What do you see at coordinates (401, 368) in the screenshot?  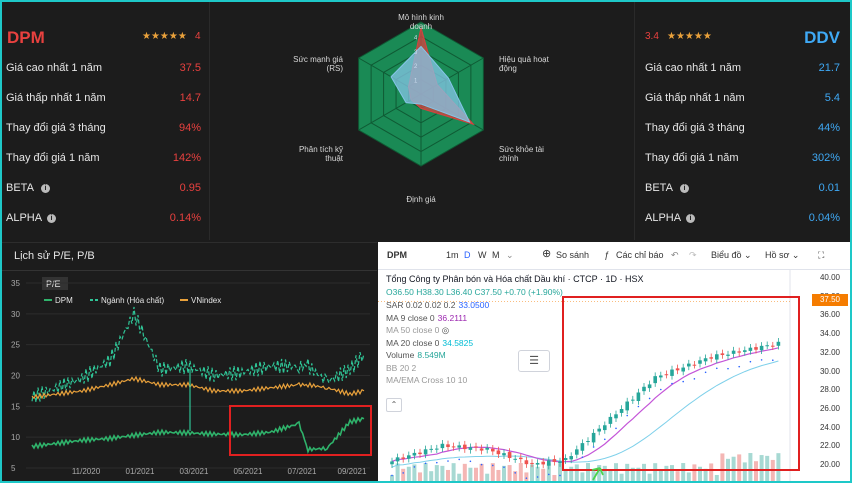 I see `indicator-legend-row: BB 20 2` at bounding box center [401, 368].